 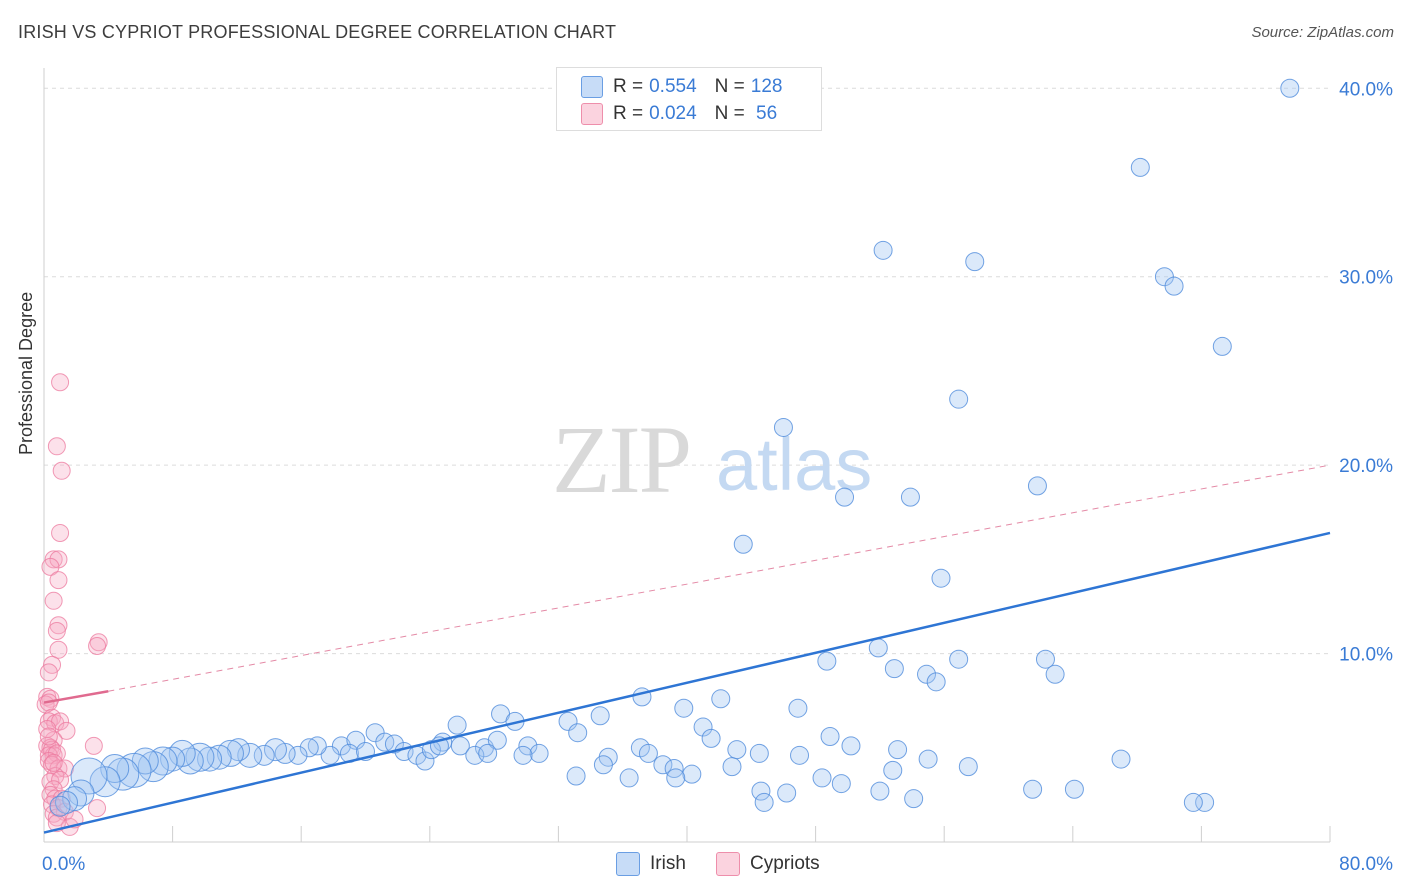 What do you see at coordinates (729, 86) in the screenshot?
I see `irish-n-label: N =` at bounding box center [729, 86].